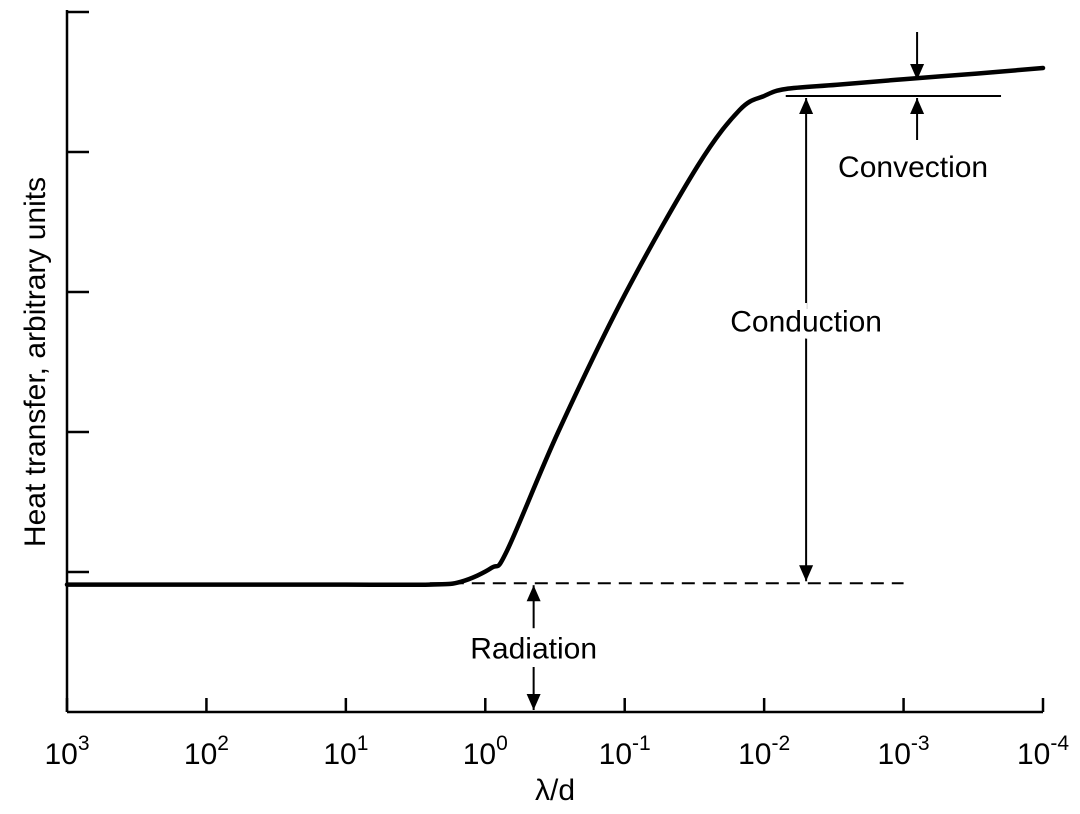 This screenshot has height=814, width=1080. Describe the element at coordinates (806, 322) in the screenshot. I see `conduction-label: Conduction` at that location.